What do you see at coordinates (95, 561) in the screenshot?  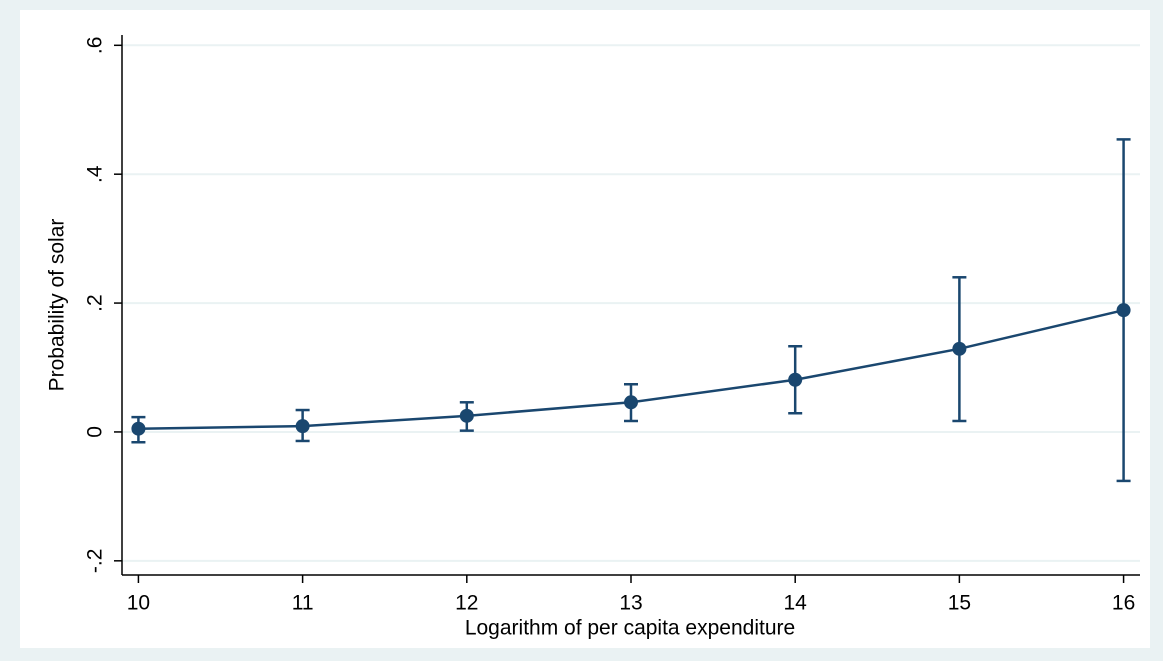 I see `y-tick-label: -.2` at bounding box center [95, 561].